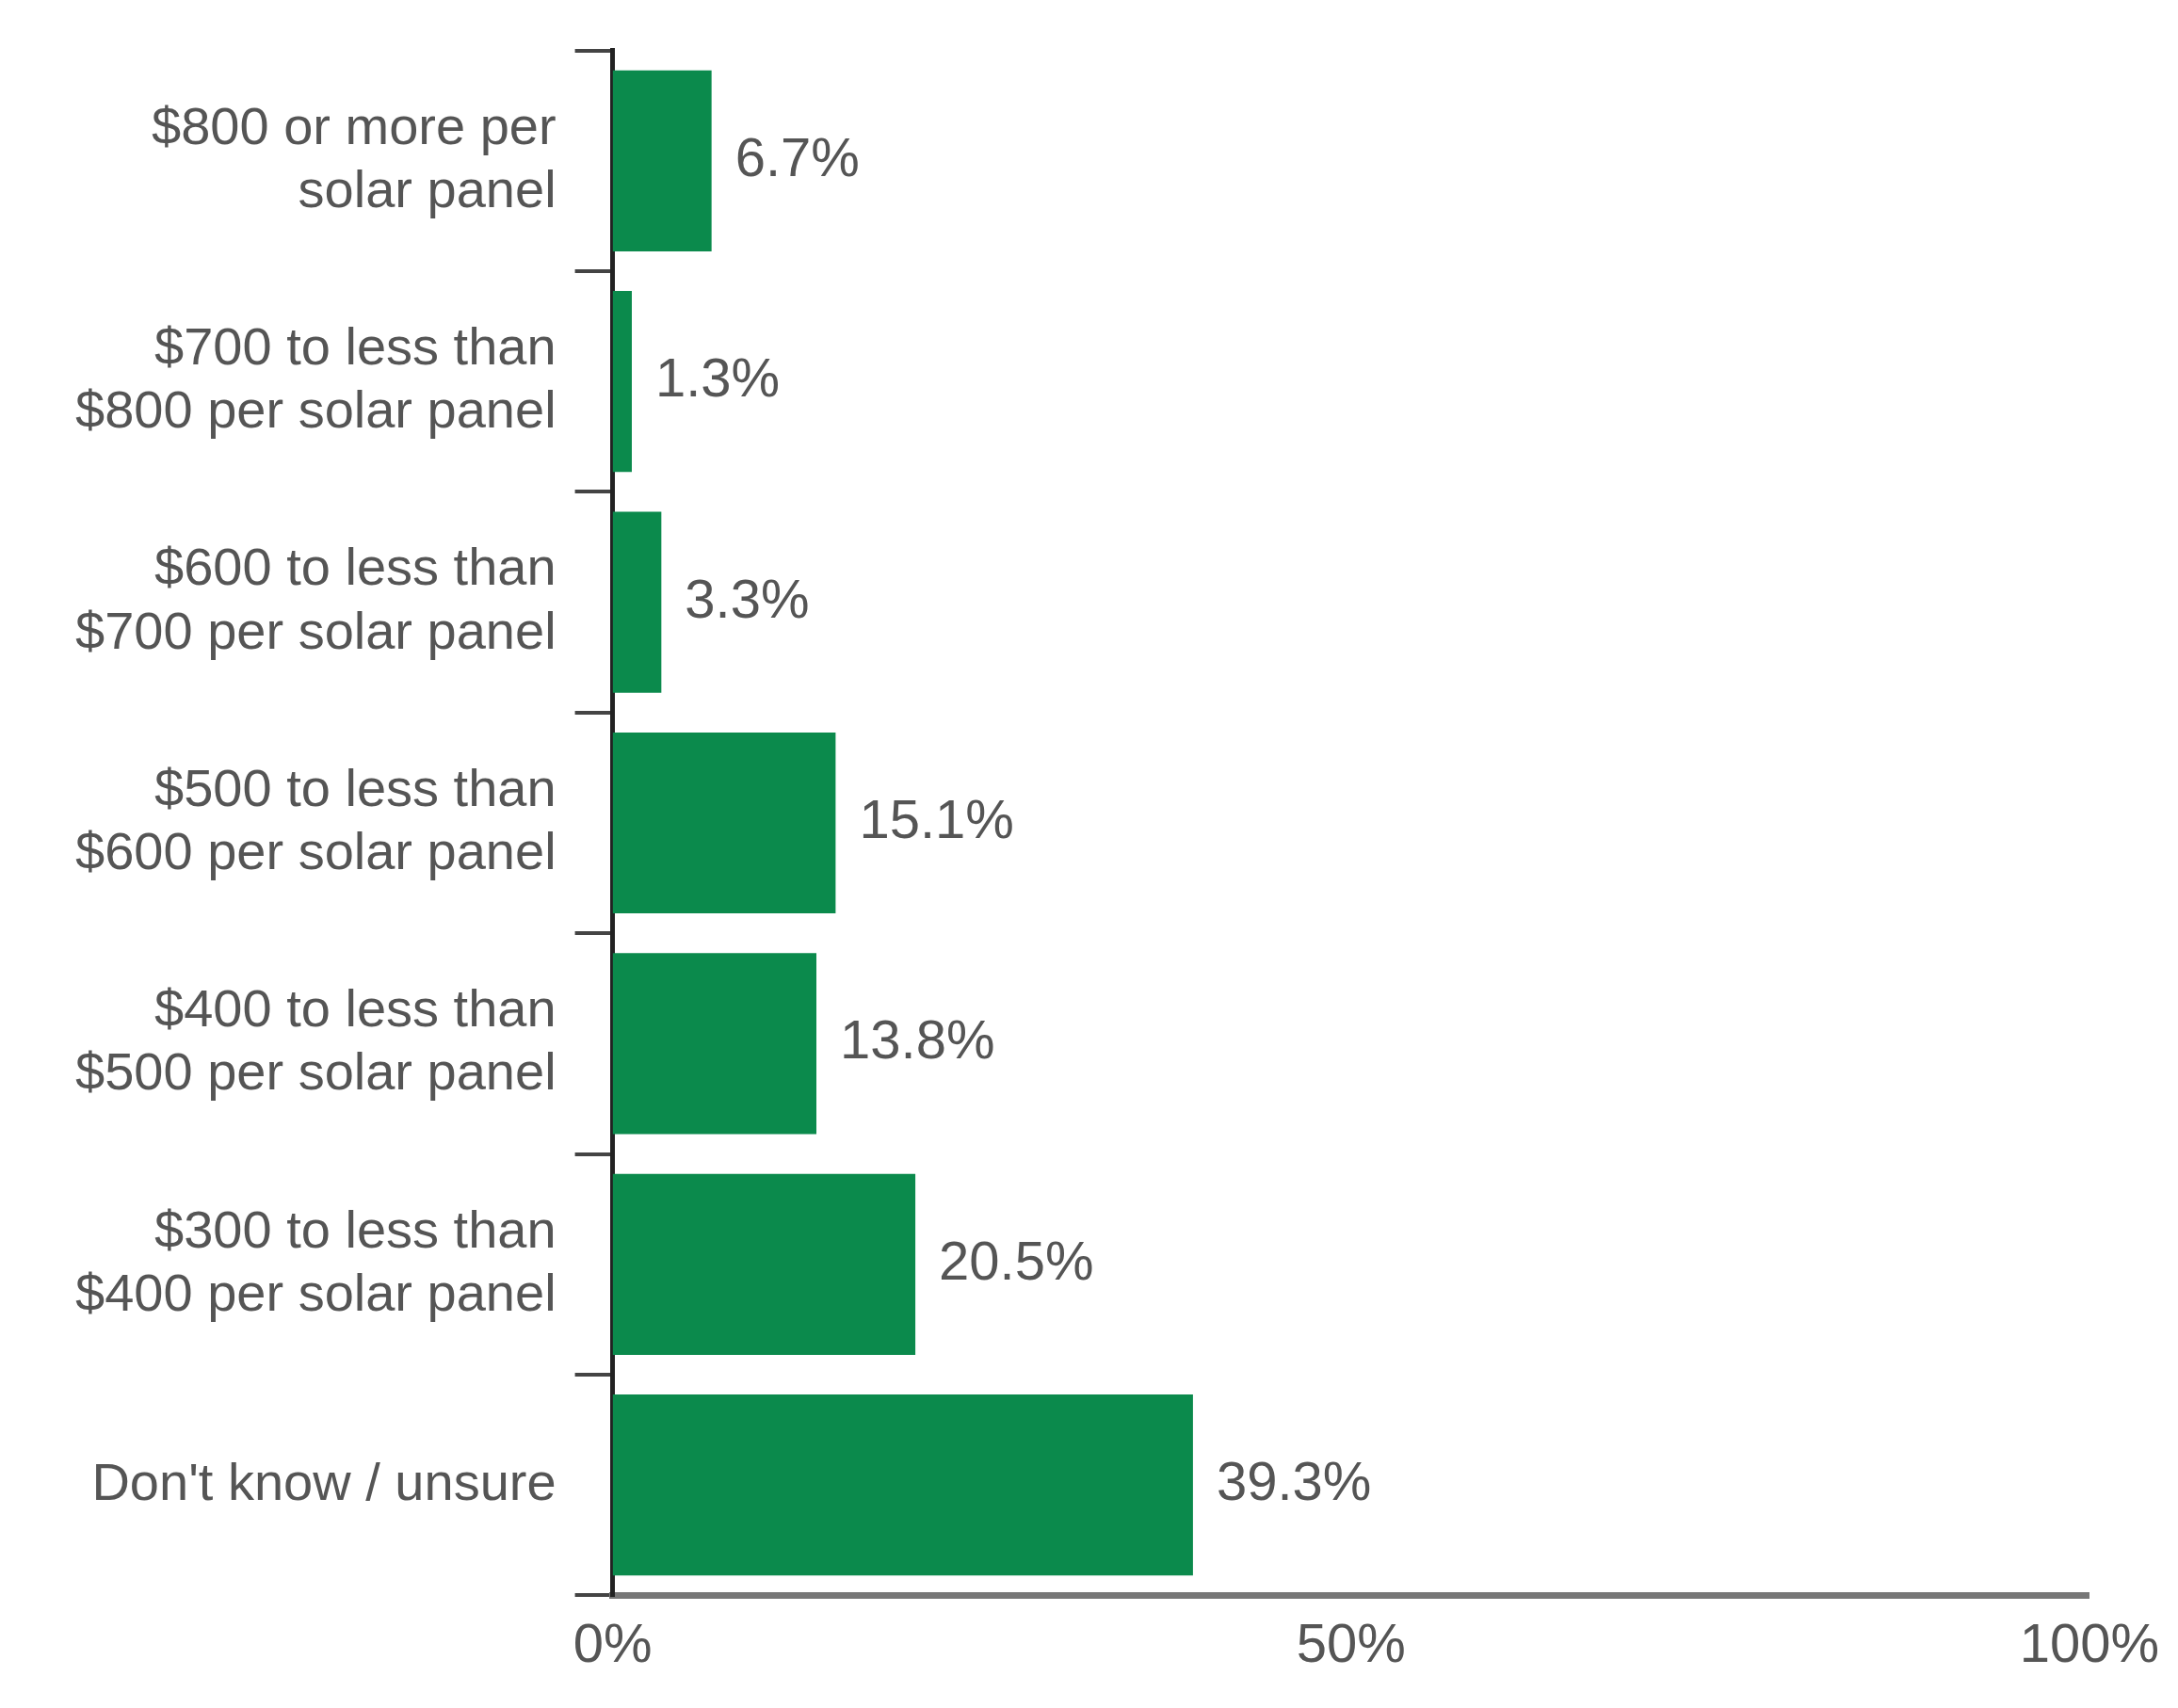  Describe the element at coordinates (1294, 1481) in the screenshot. I see `data-label: 39.3%` at that location.